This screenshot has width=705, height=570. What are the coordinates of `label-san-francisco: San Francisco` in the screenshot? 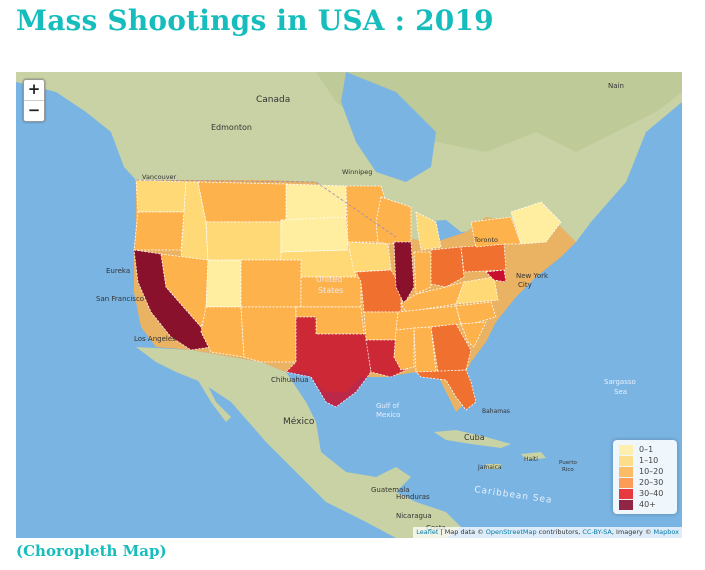 It's located at (120, 299).